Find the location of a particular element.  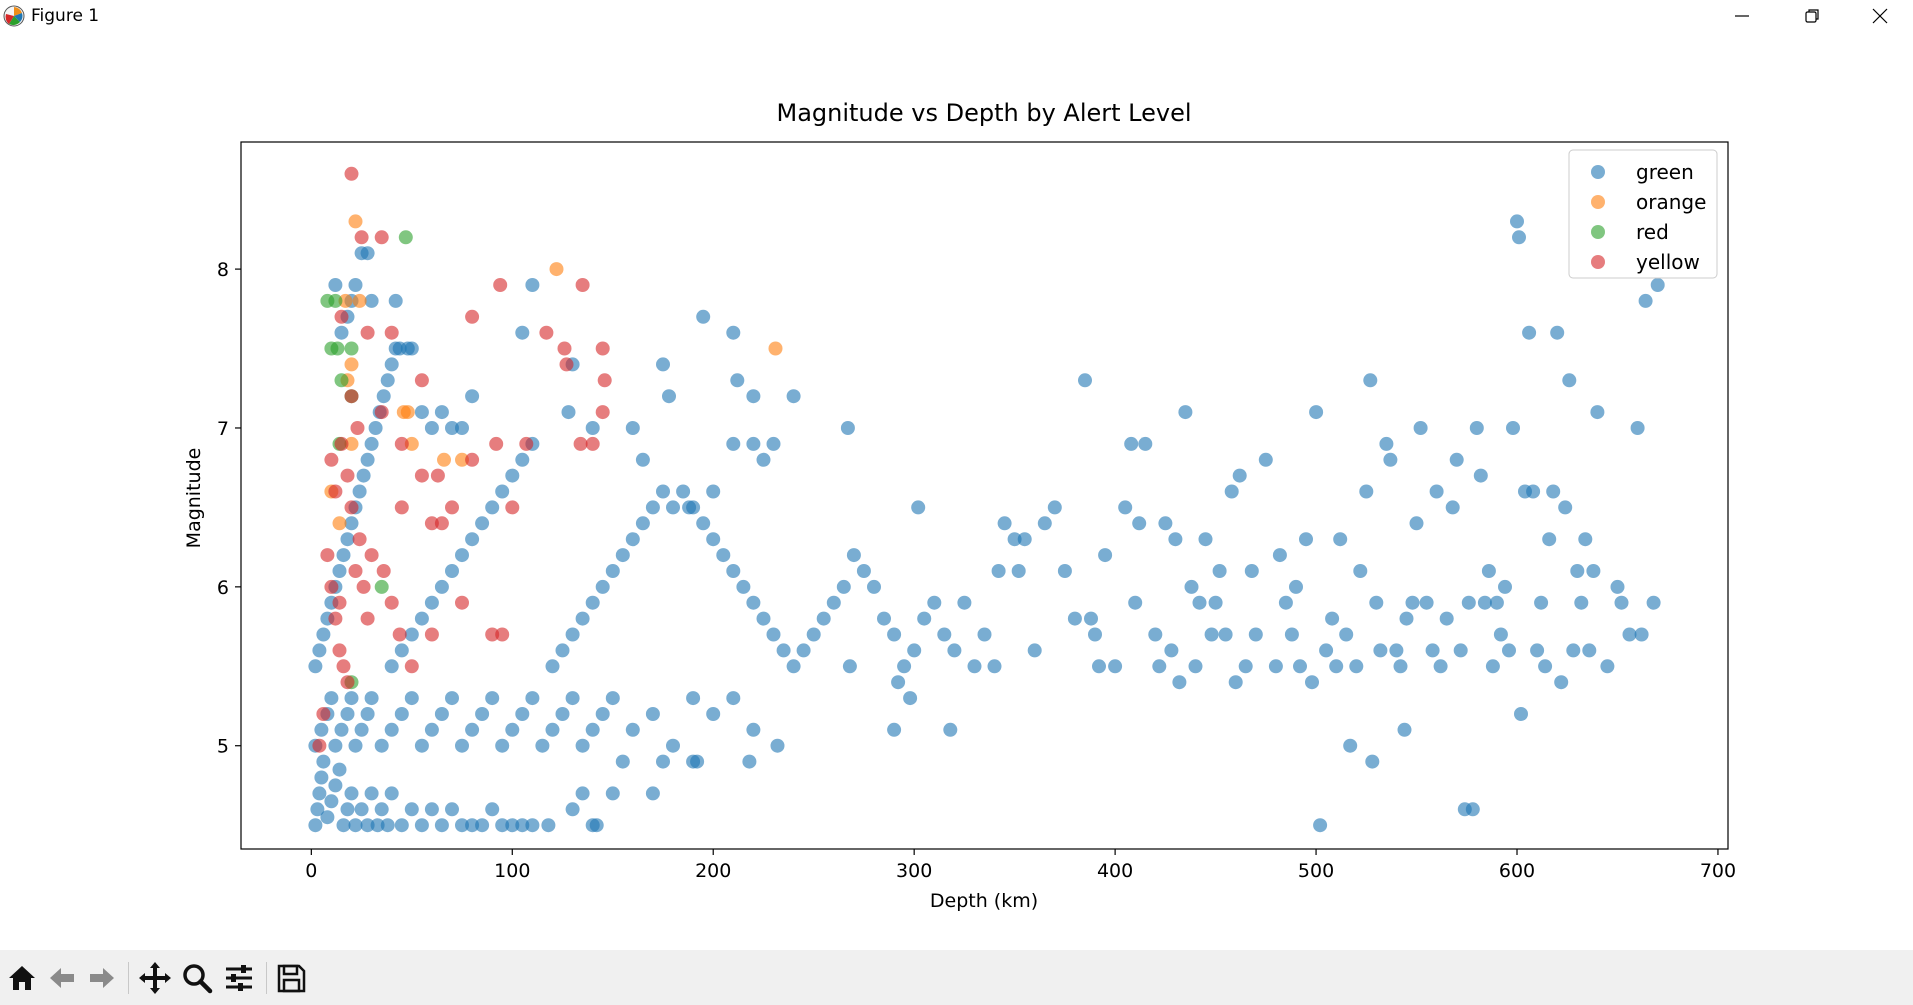

x-axis-label: Depth (km) is located at coordinates (984, 901).